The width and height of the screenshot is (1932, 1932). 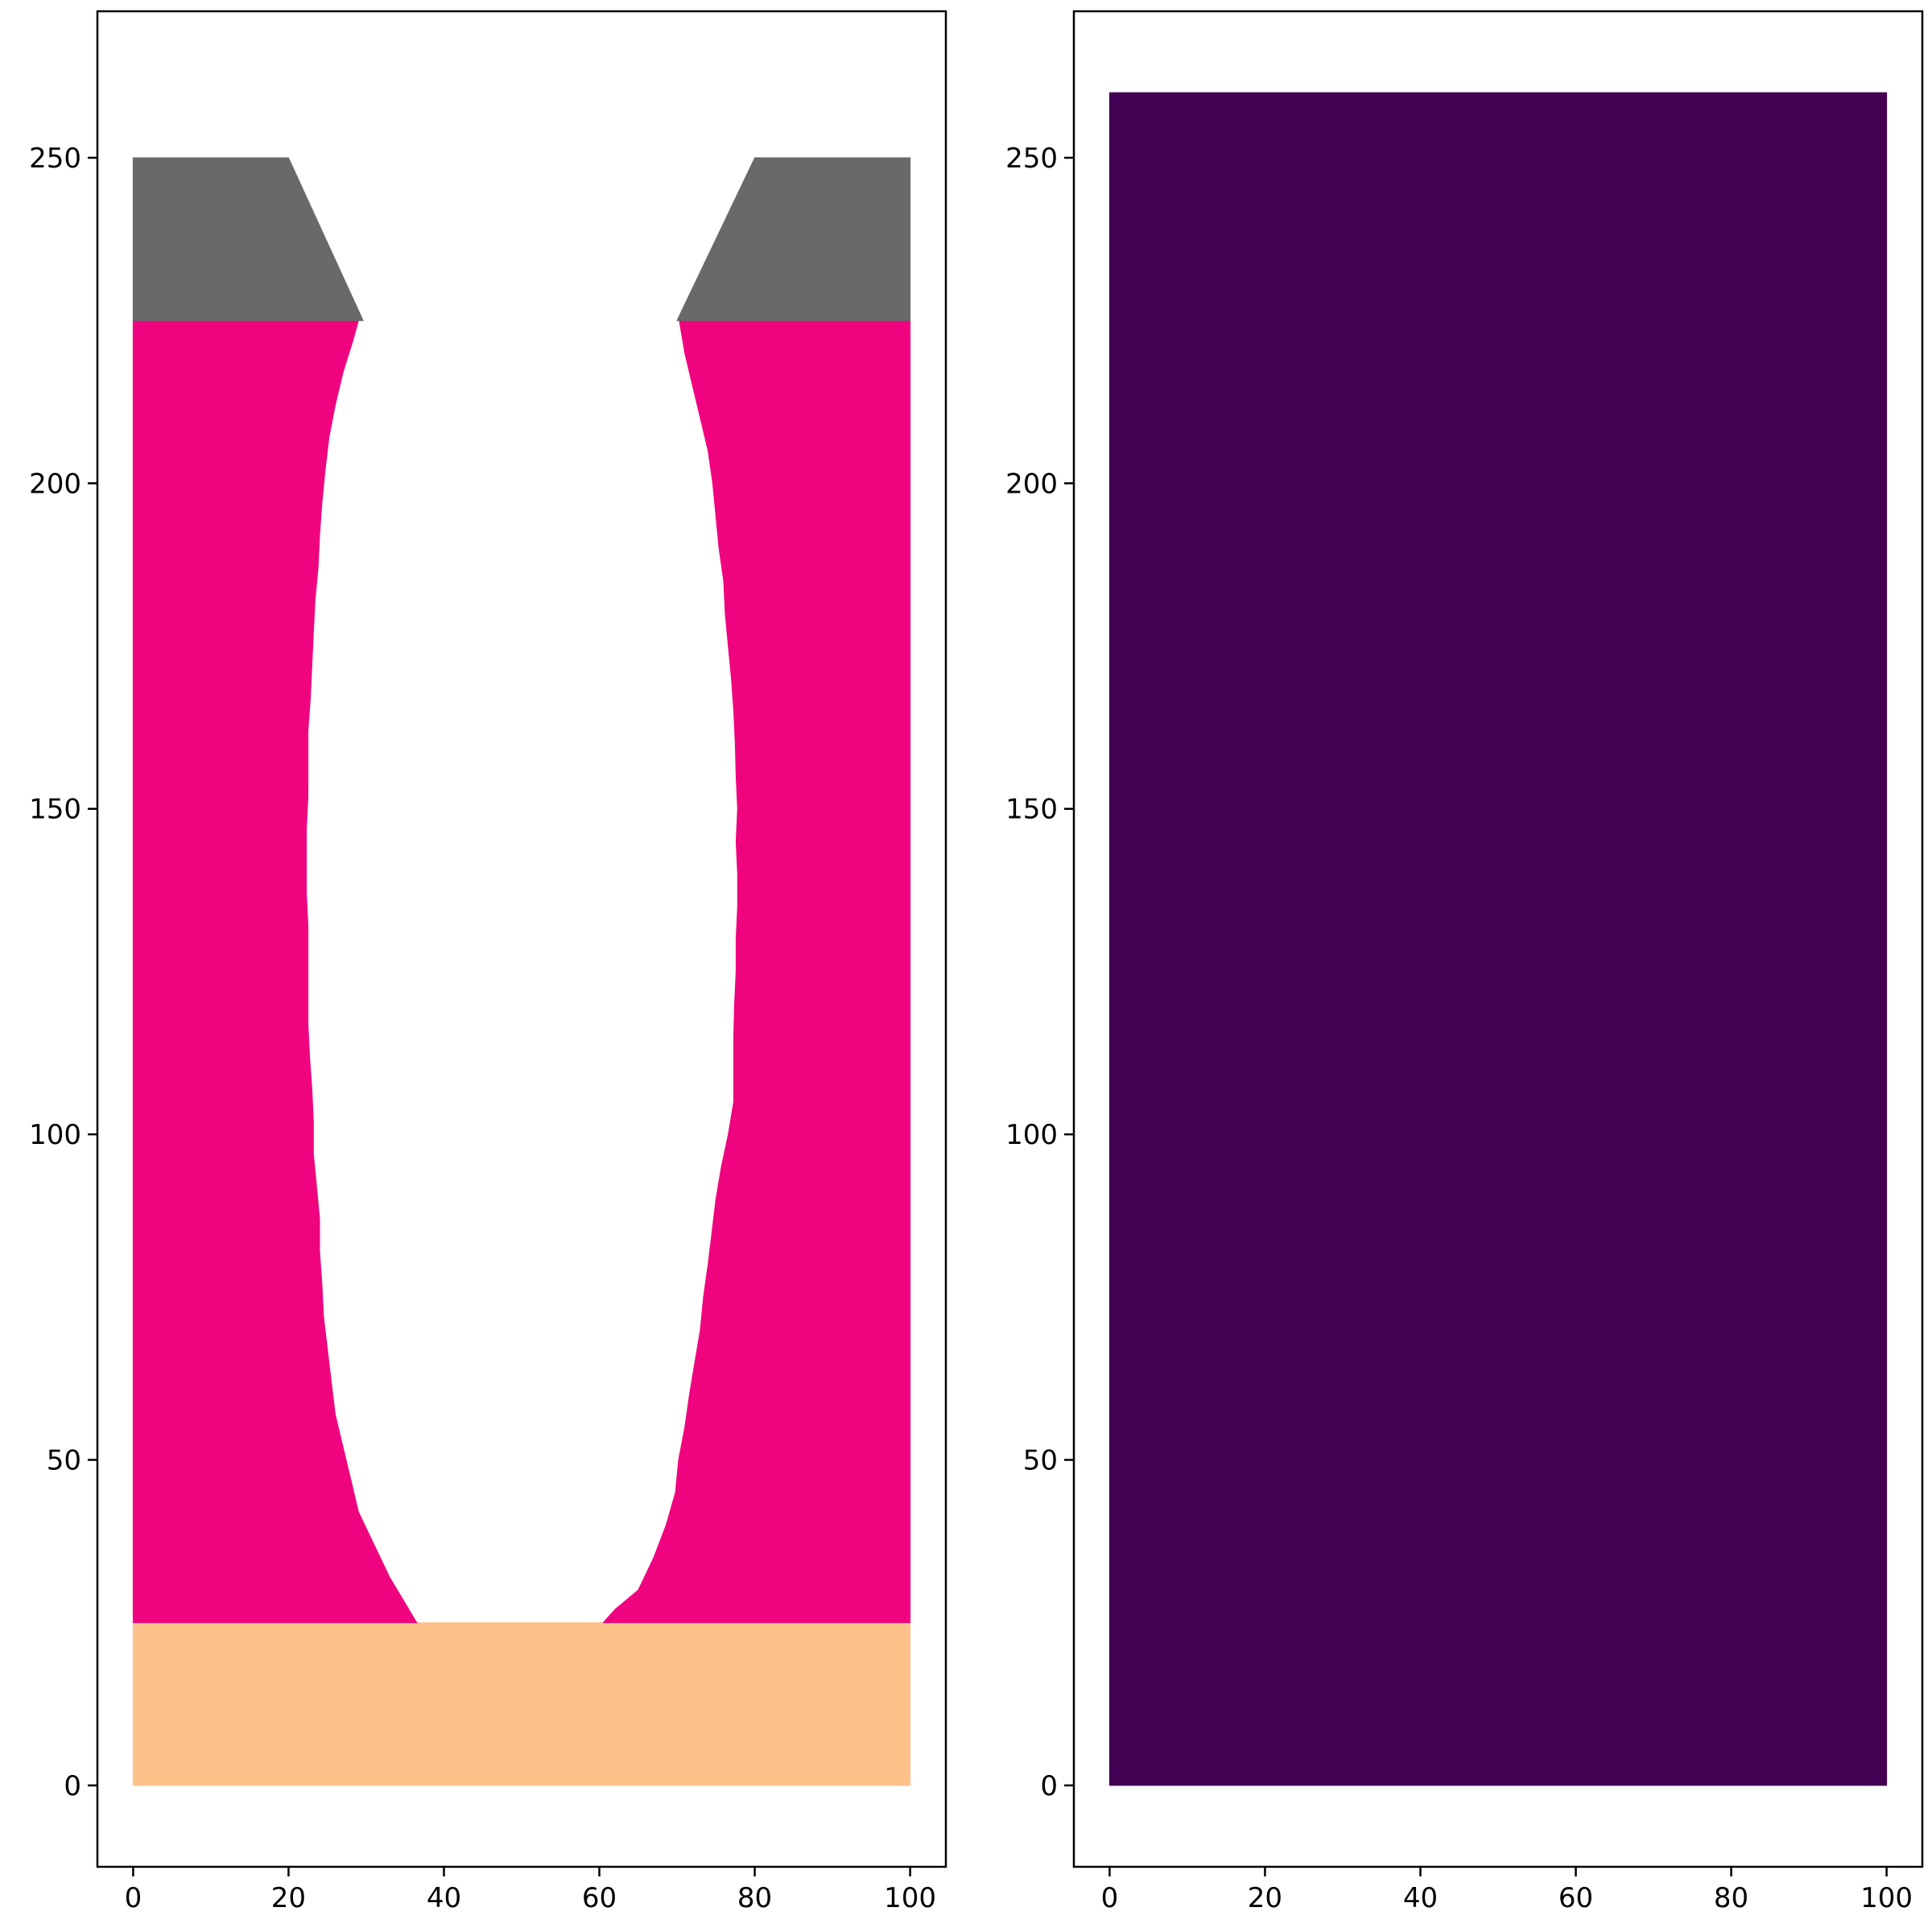 What do you see at coordinates (521, 1704) in the screenshot?
I see `region-bottom-layer` at bounding box center [521, 1704].